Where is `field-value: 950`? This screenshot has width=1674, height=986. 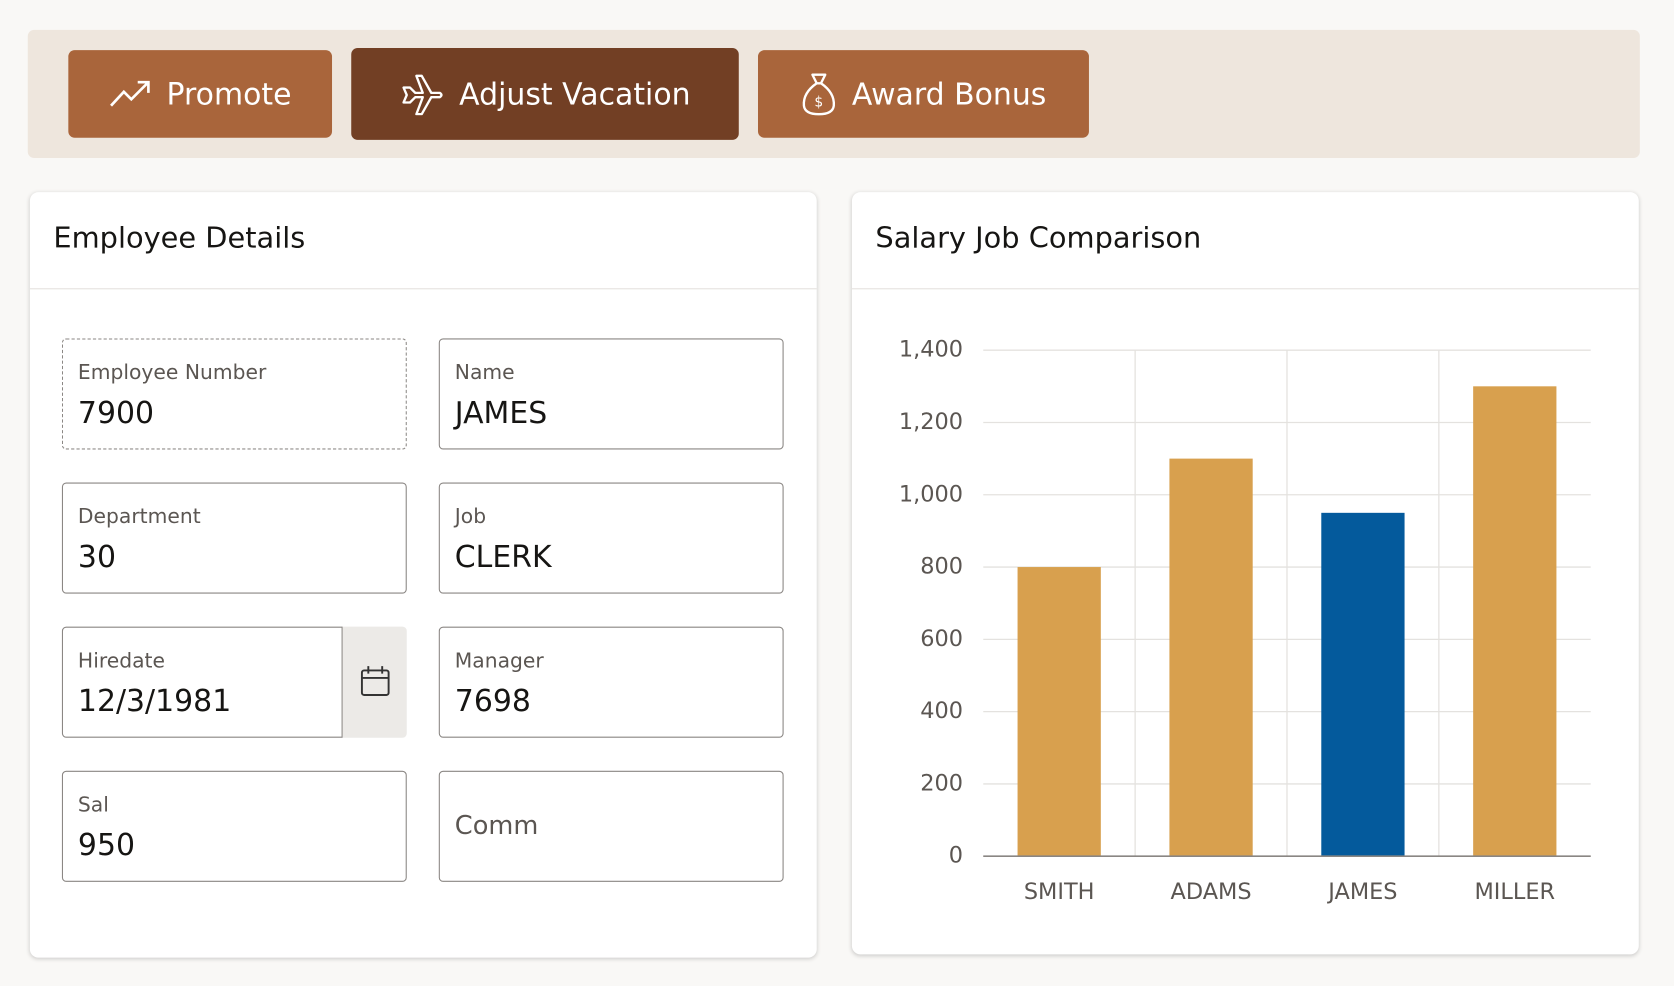 field-value: 950 is located at coordinates (106, 845).